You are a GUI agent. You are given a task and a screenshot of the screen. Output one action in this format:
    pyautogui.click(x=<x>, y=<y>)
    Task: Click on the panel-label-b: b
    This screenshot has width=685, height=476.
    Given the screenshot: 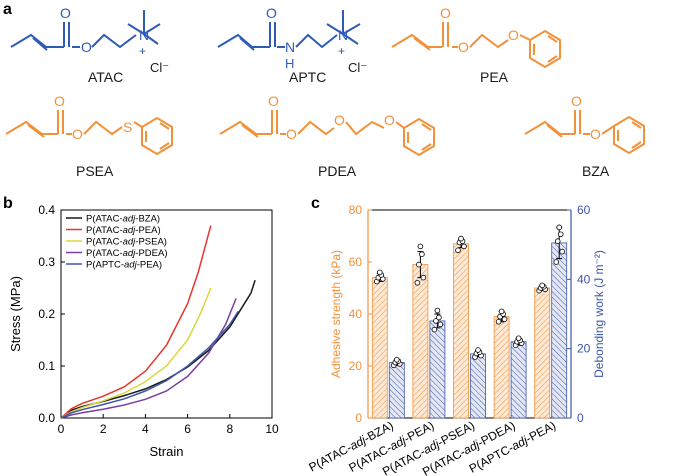 What is the action you would take?
    pyautogui.click(x=8, y=203)
    